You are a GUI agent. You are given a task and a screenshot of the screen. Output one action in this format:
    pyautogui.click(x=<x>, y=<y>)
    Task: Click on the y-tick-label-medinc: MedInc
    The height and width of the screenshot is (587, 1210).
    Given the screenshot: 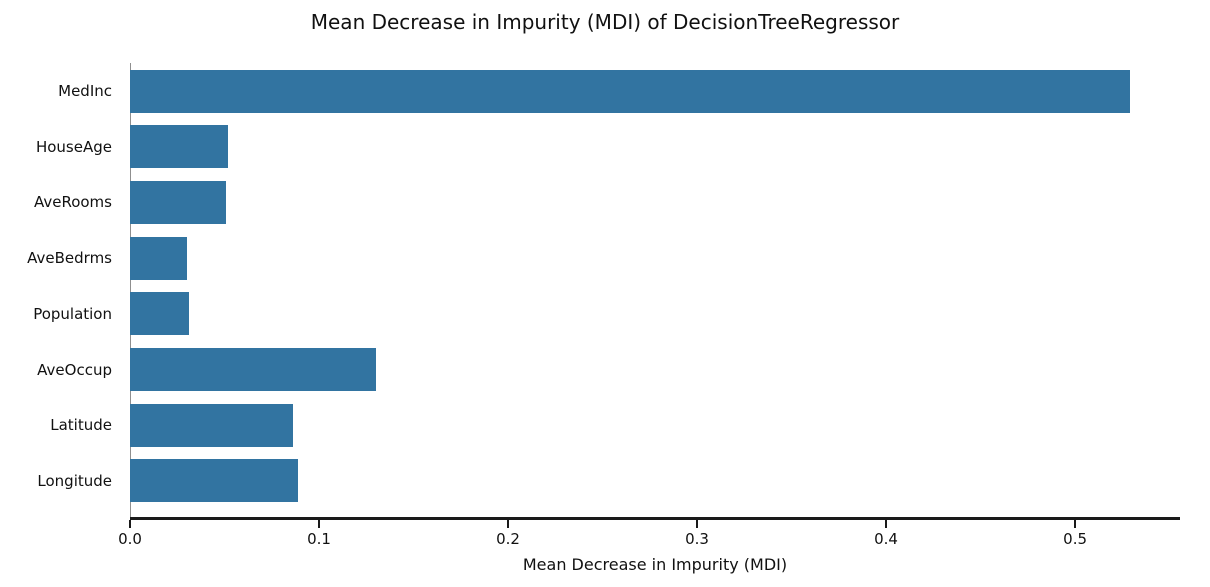 What is the action you would take?
    pyautogui.click(x=85, y=91)
    